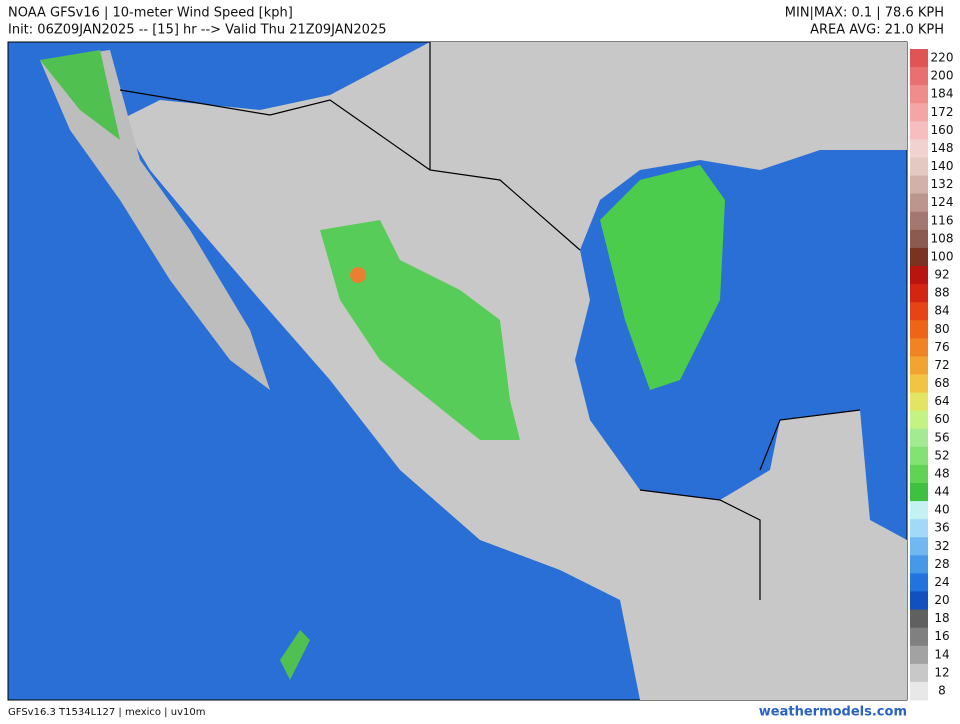  Describe the element at coordinates (942, 166) in the screenshot. I see `colorbar-label: 140` at that location.